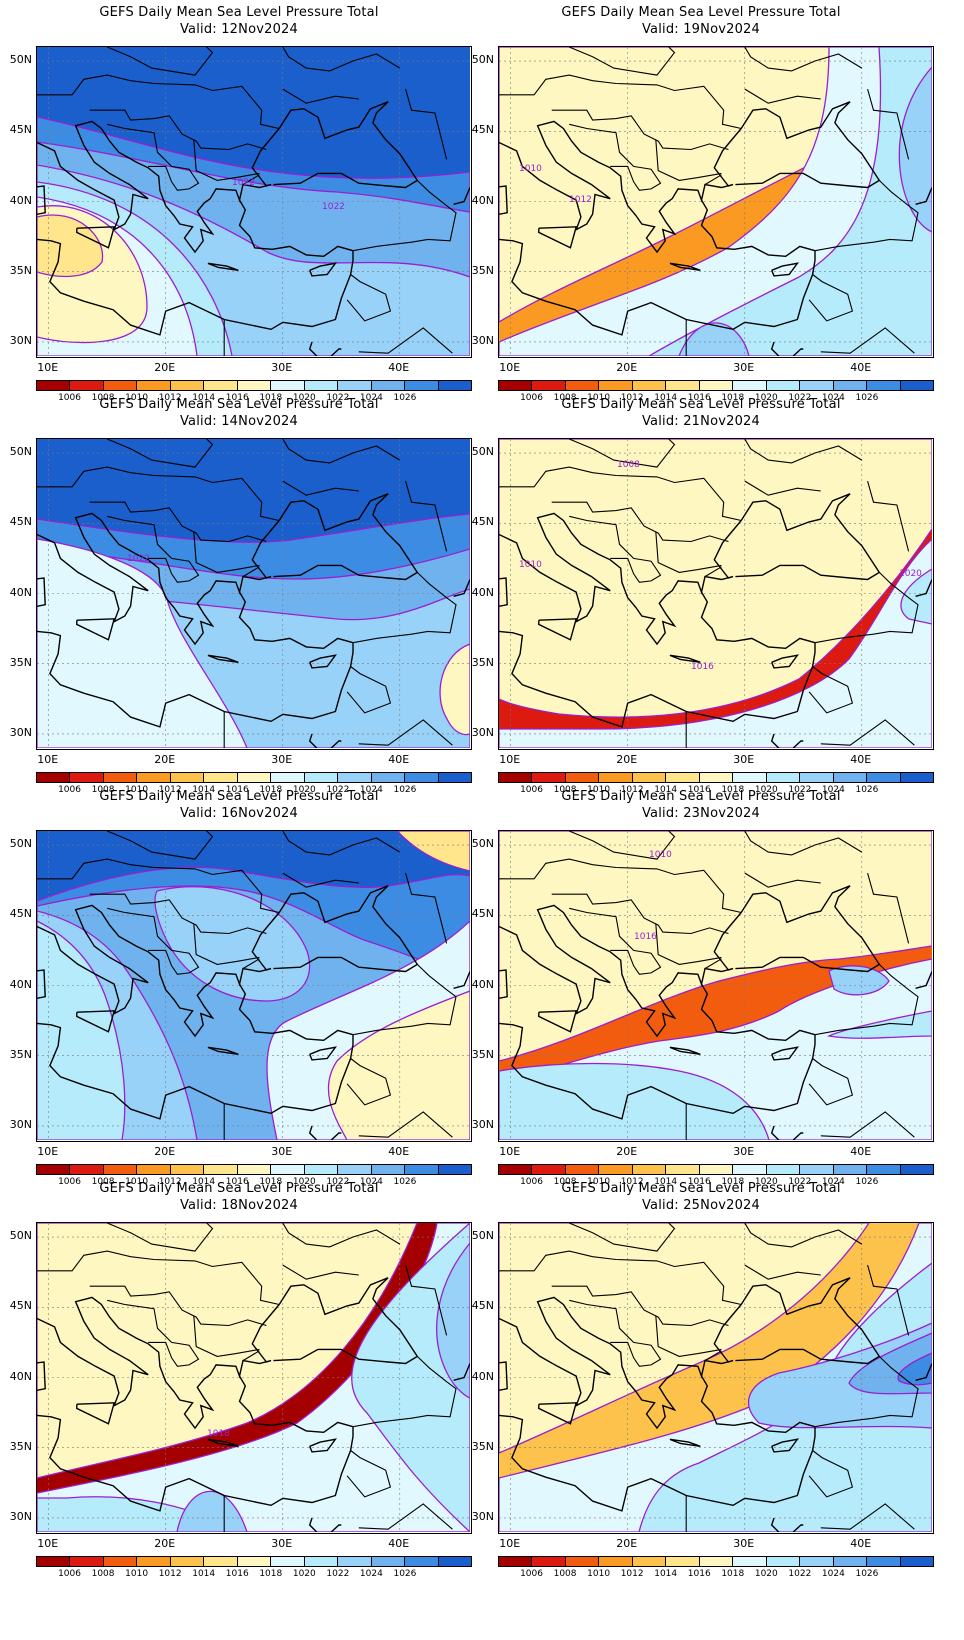  What do you see at coordinates (243, 183) in the screenshot?
I see `contour-label: 1022` at bounding box center [243, 183].